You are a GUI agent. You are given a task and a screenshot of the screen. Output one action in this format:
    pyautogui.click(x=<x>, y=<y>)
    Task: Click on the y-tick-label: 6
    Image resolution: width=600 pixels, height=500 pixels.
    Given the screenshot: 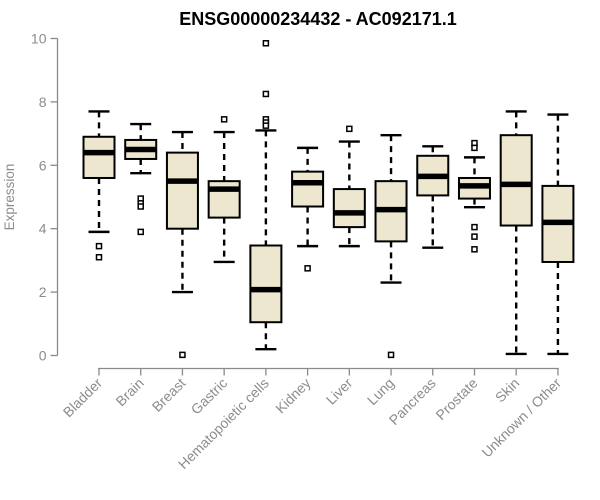 What is the action you would take?
    pyautogui.click(x=43, y=165)
    